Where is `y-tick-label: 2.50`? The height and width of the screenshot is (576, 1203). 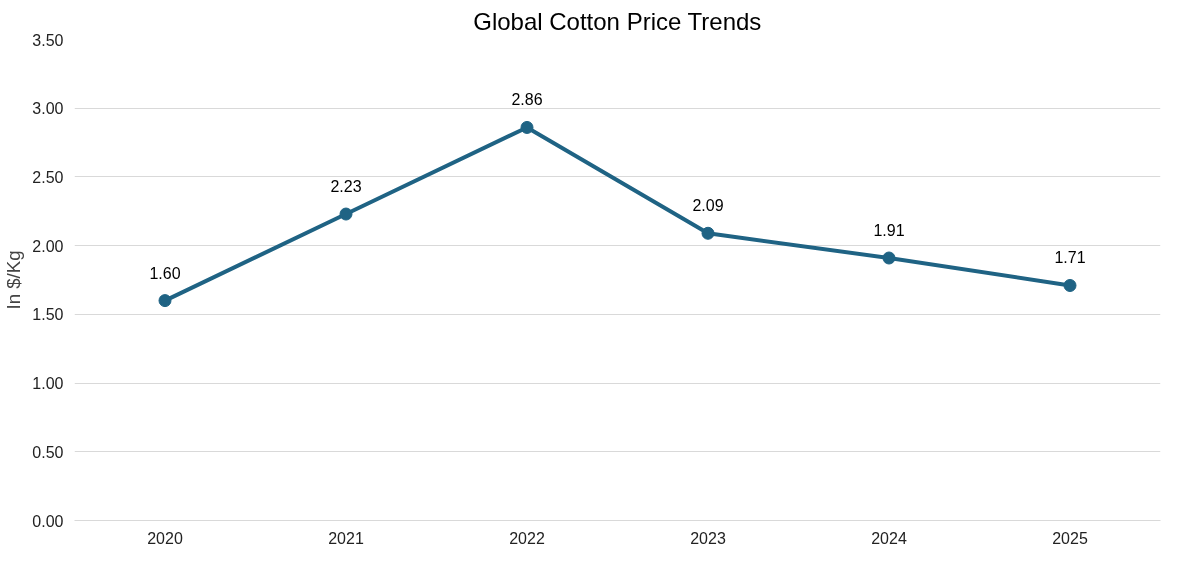 y-tick-label: 2.50 is located at coordinates (48, 177).